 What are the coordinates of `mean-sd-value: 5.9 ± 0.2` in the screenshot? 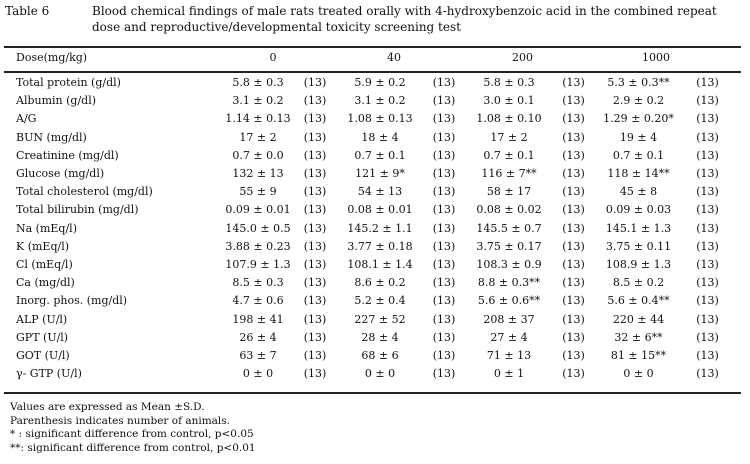 It's located at (380, 82).